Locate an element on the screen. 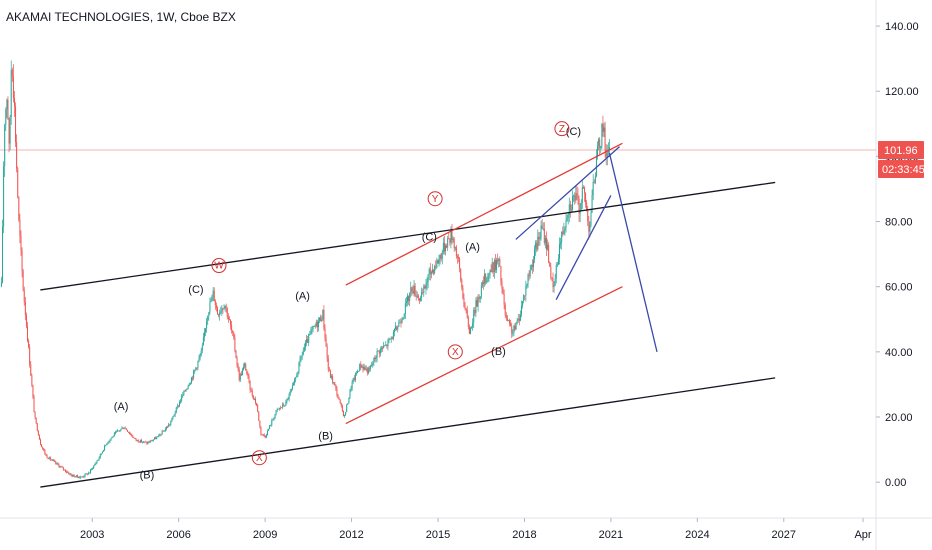 This screenshot has height=550, width=932. x-tick-label: 2009 is located at coordinates (265, 535).